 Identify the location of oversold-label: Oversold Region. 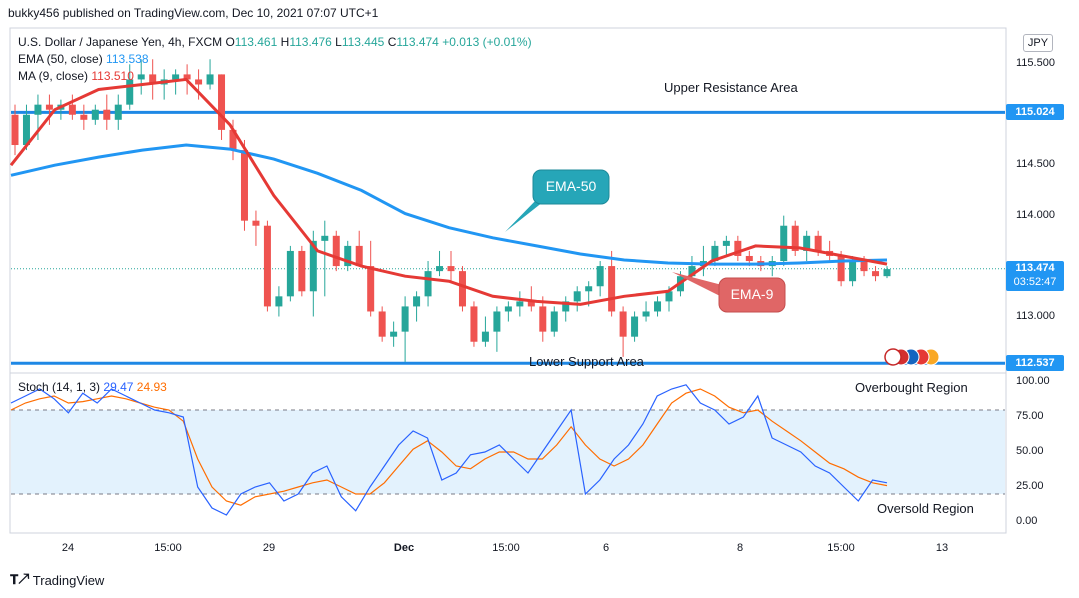
(925, 508).